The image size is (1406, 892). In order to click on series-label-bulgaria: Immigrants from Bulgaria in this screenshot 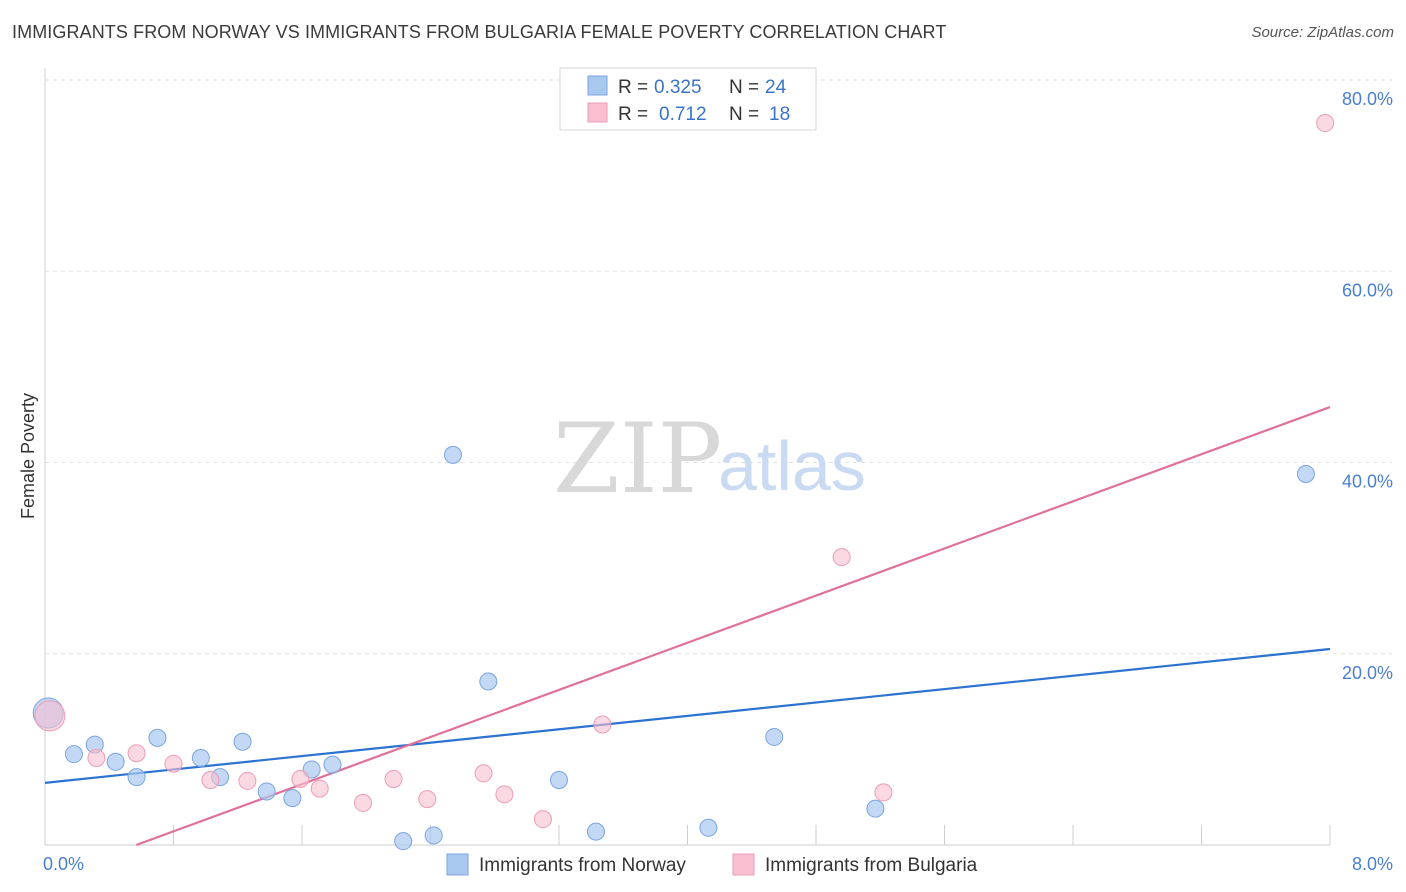, I will do `click(871, 865)`.